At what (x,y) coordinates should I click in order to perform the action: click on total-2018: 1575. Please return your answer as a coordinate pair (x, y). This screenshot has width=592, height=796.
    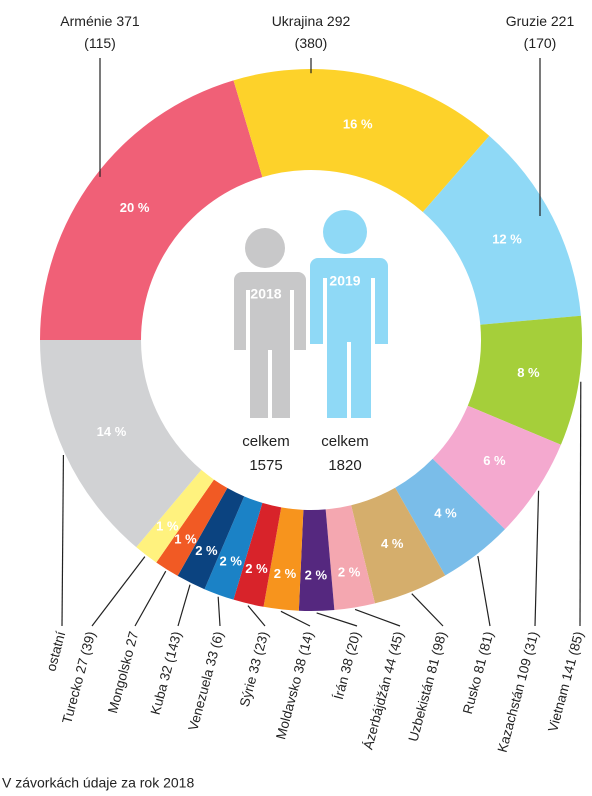
    Looking at the image, I should click on (265, 465).